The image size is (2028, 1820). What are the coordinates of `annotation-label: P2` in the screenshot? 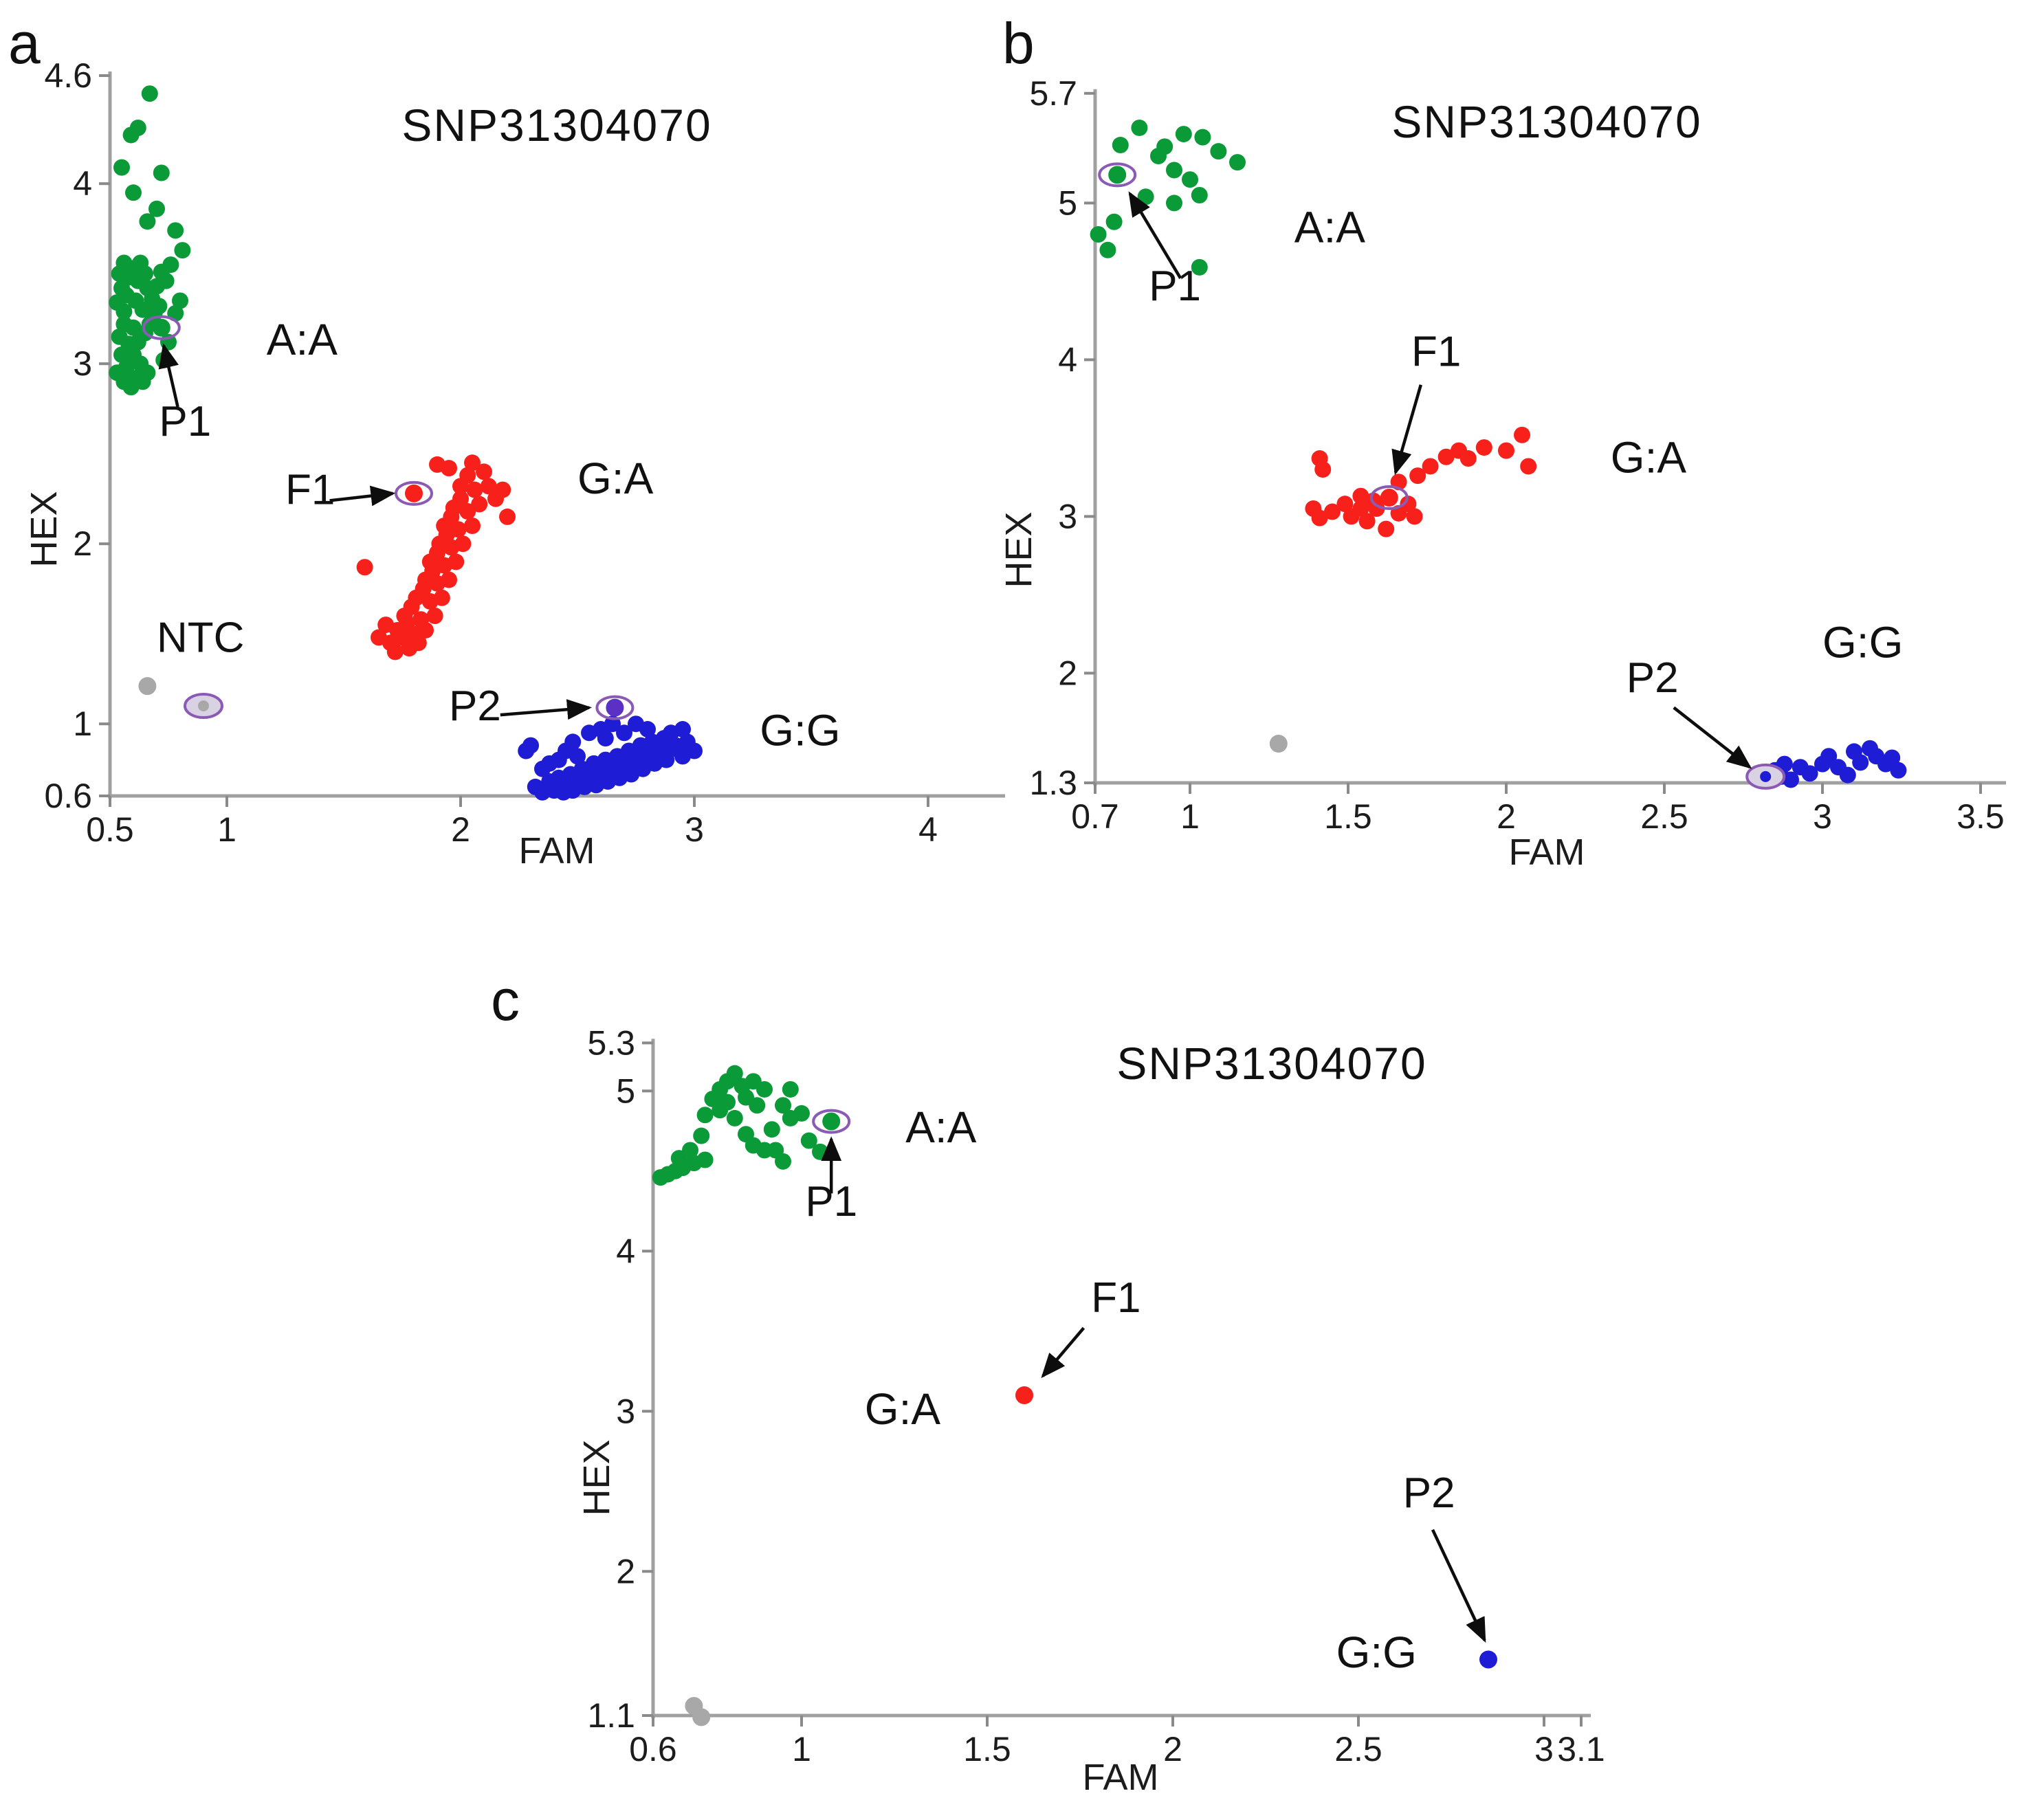 It's located at (1653, 678).